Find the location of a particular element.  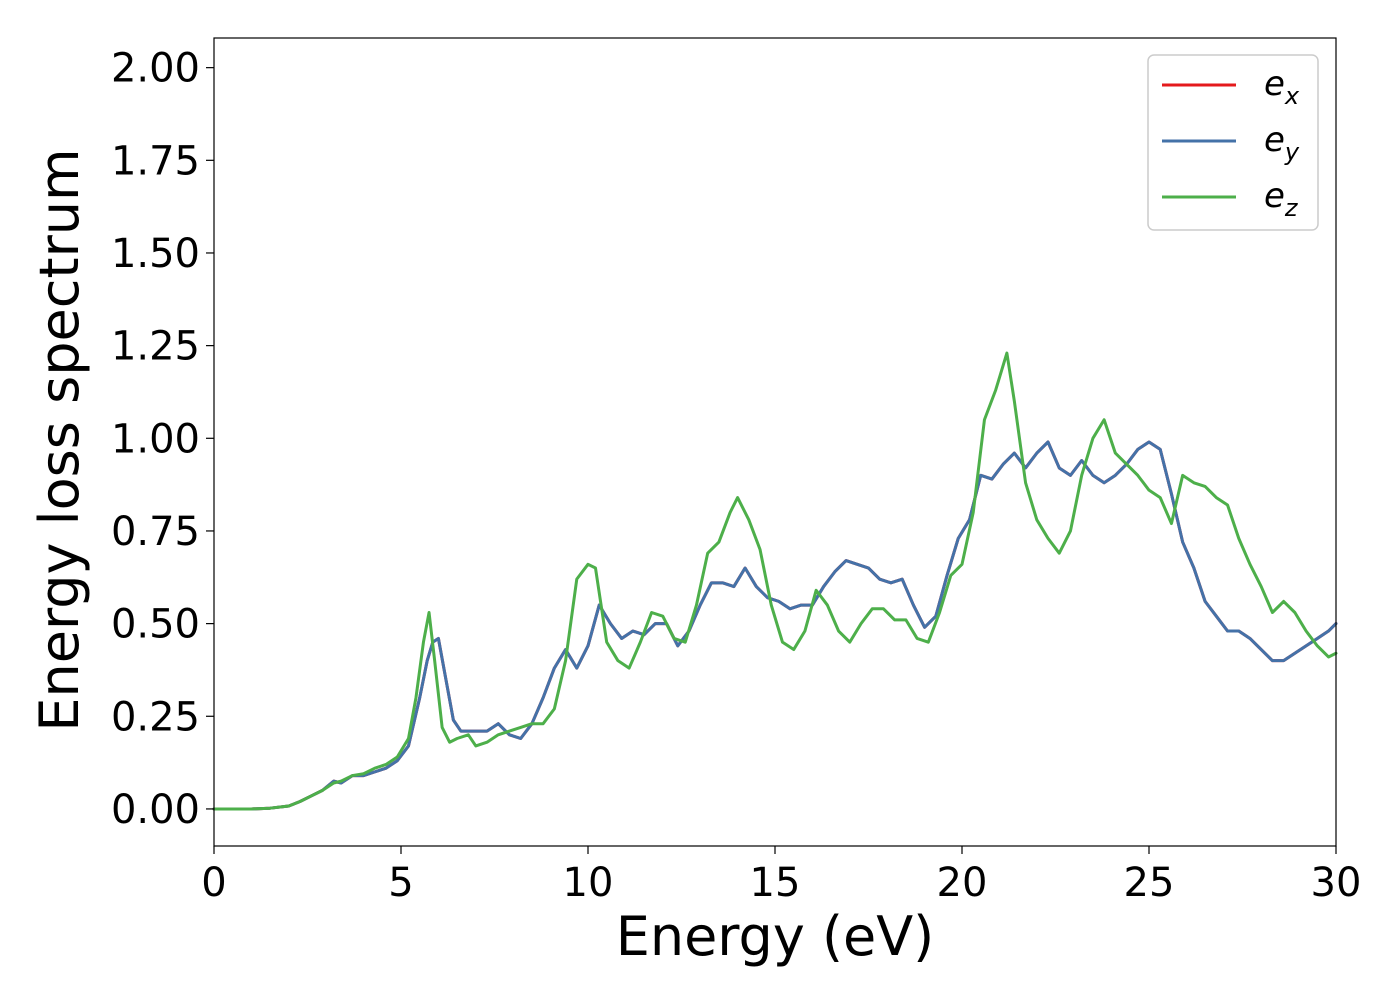

x-tick-label: 25 is located at coordinates (1149, 883).